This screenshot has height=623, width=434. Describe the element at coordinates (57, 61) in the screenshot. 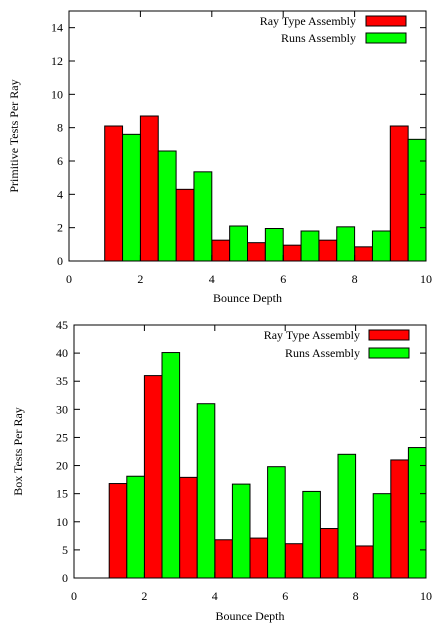

I see `y-tick-label: 12` at that location.